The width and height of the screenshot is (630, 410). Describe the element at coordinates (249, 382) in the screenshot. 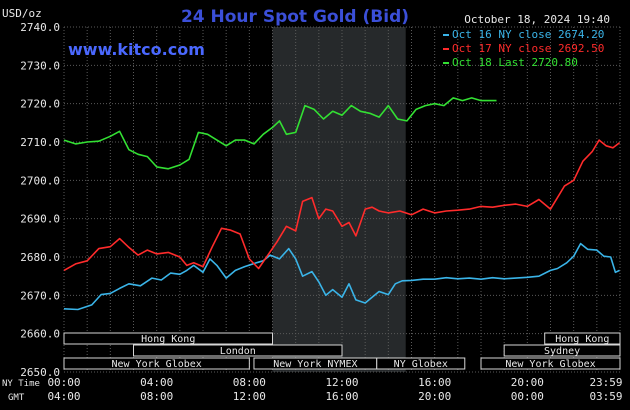

I see `x-tick-label-ny: 08:00` at that location.